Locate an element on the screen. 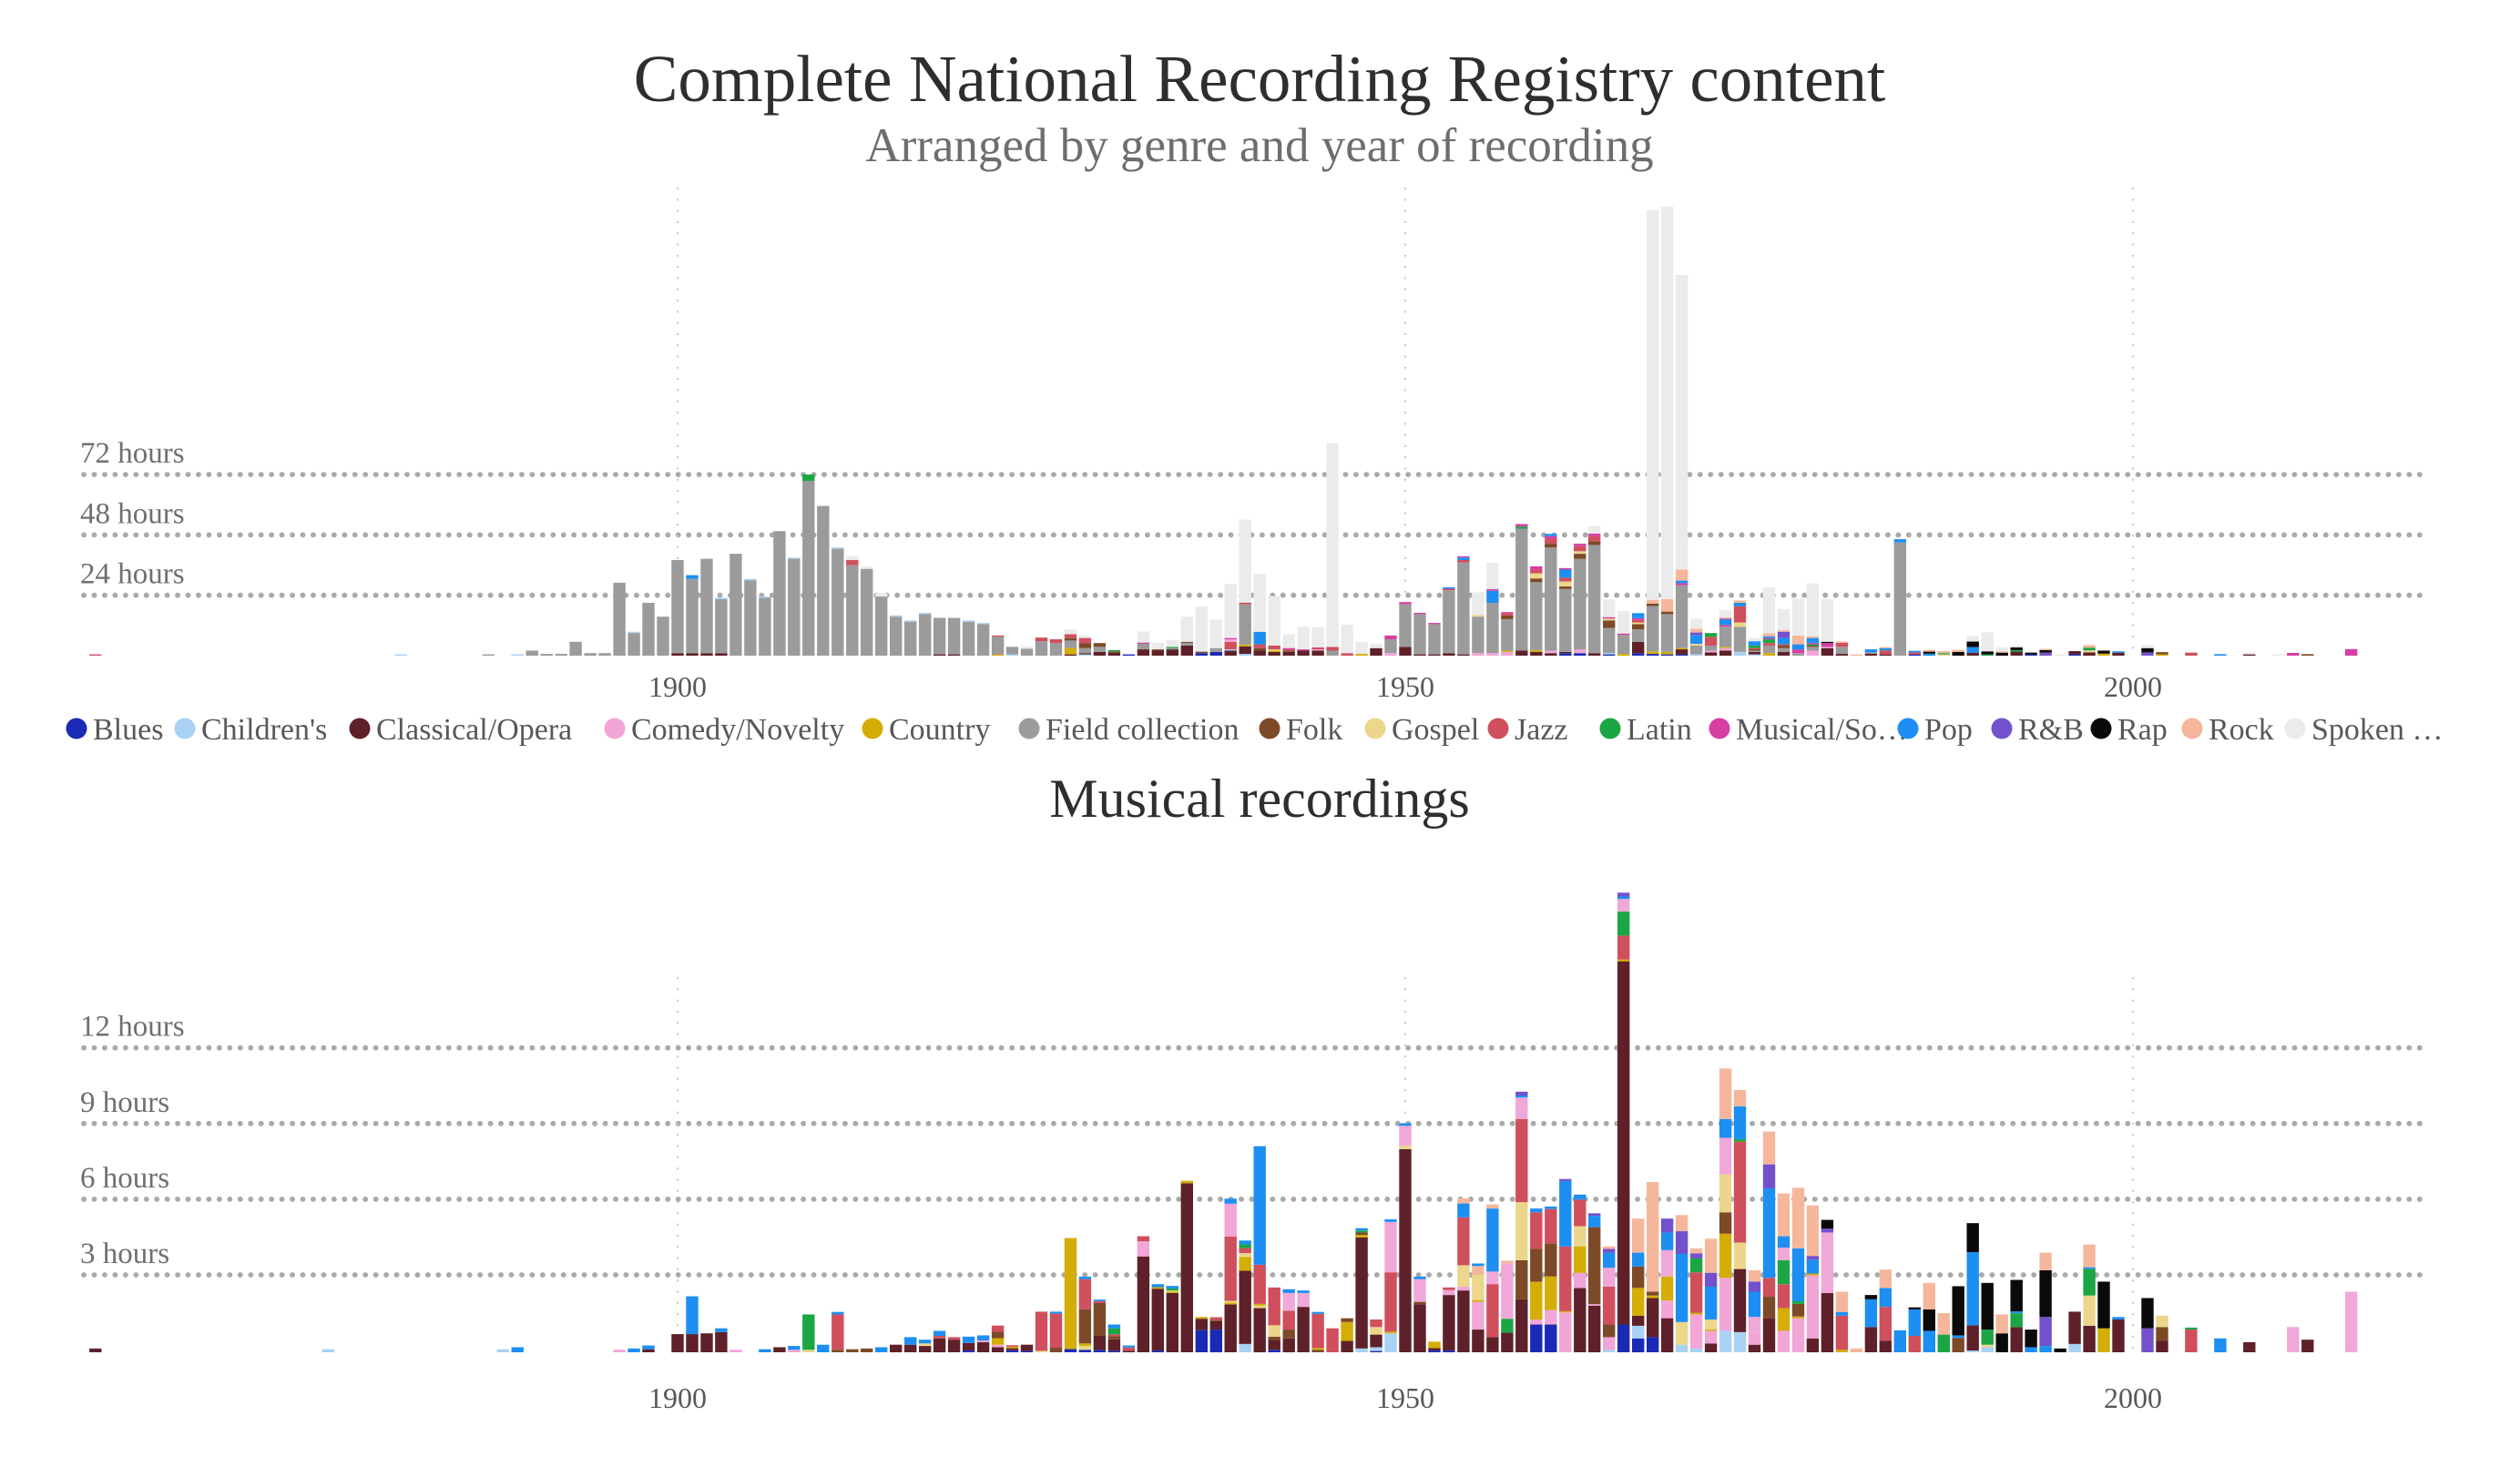 Image resolution: width=2520 pixels, height=1457 pixels. svg-text: 72 hours is located at coordinates (132, 453).